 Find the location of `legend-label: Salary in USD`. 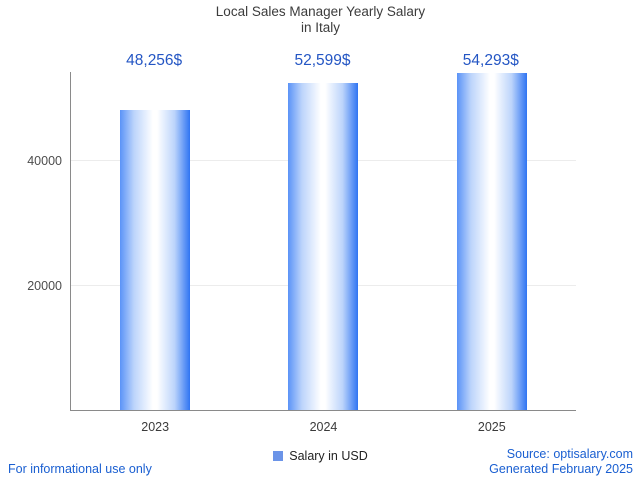

legend-label: Salary in USD is located at coordinates (328, 456).